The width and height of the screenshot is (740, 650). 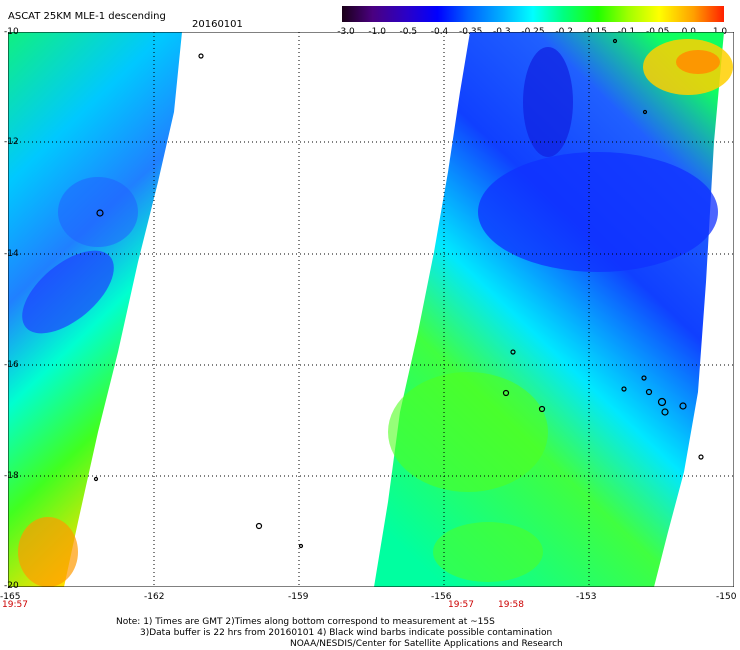 I want to click on swath-right-orange-region, so click(x=698, y=62).